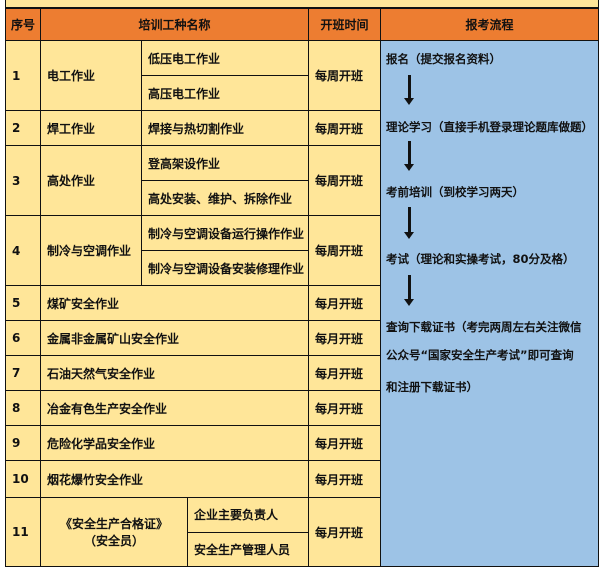  Describe the element at coordinates (480, 355) in the screenshot. I see `flow-step: 公众号“国家安全生产考试”即可查询` at that location.